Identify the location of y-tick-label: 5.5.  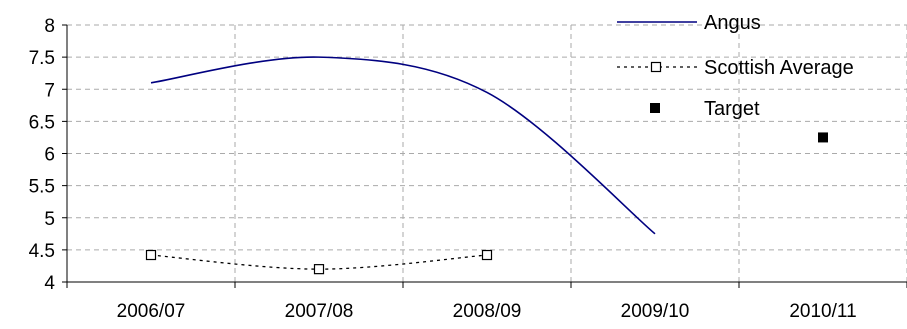
(42, 187).